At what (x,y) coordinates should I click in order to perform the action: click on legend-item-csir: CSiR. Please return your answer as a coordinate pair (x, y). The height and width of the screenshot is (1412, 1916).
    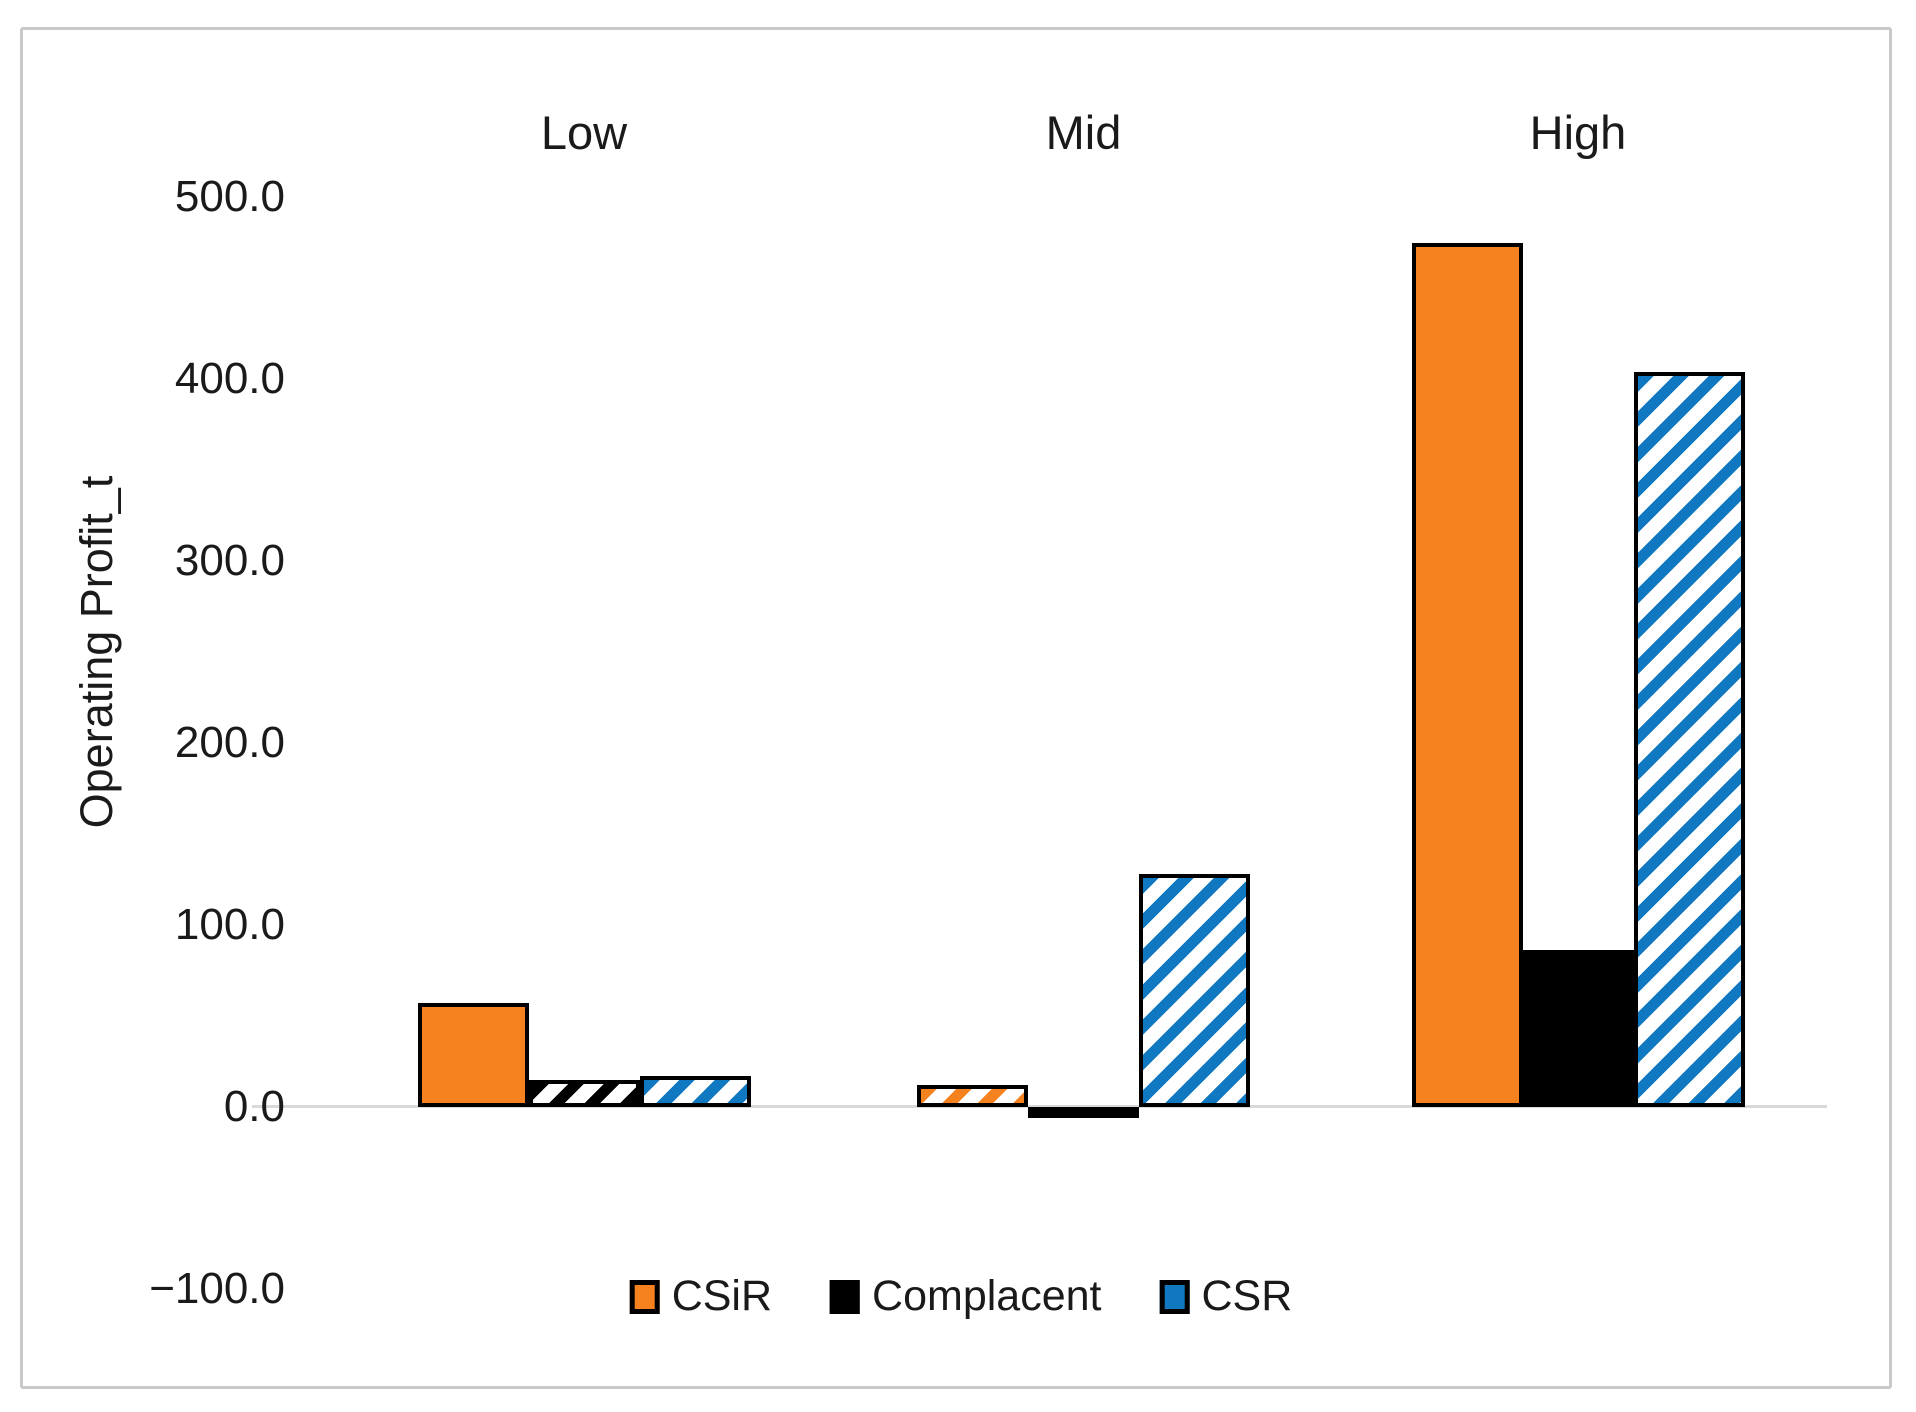
    Looking at the image, I should click on (701, 1296).